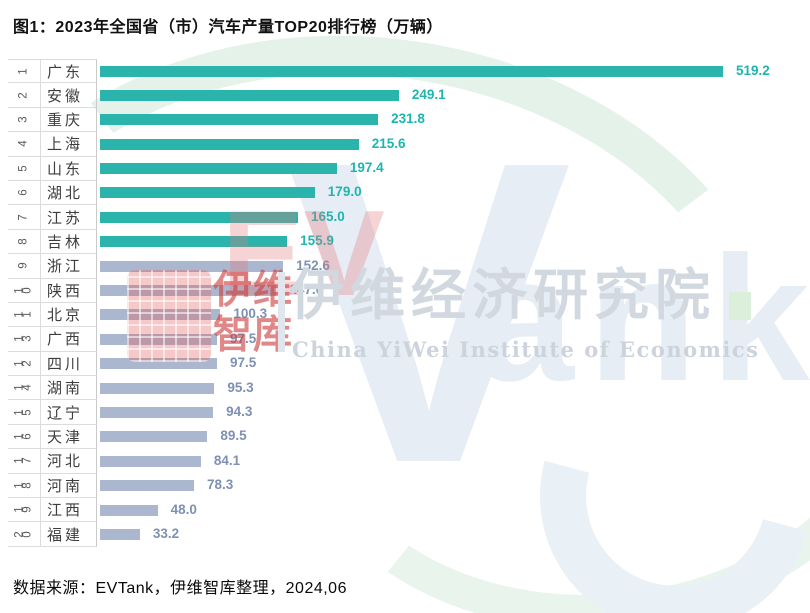 This screenshot has height=613, width=810. I want to click on rank-label: 6, so click(24, 192).